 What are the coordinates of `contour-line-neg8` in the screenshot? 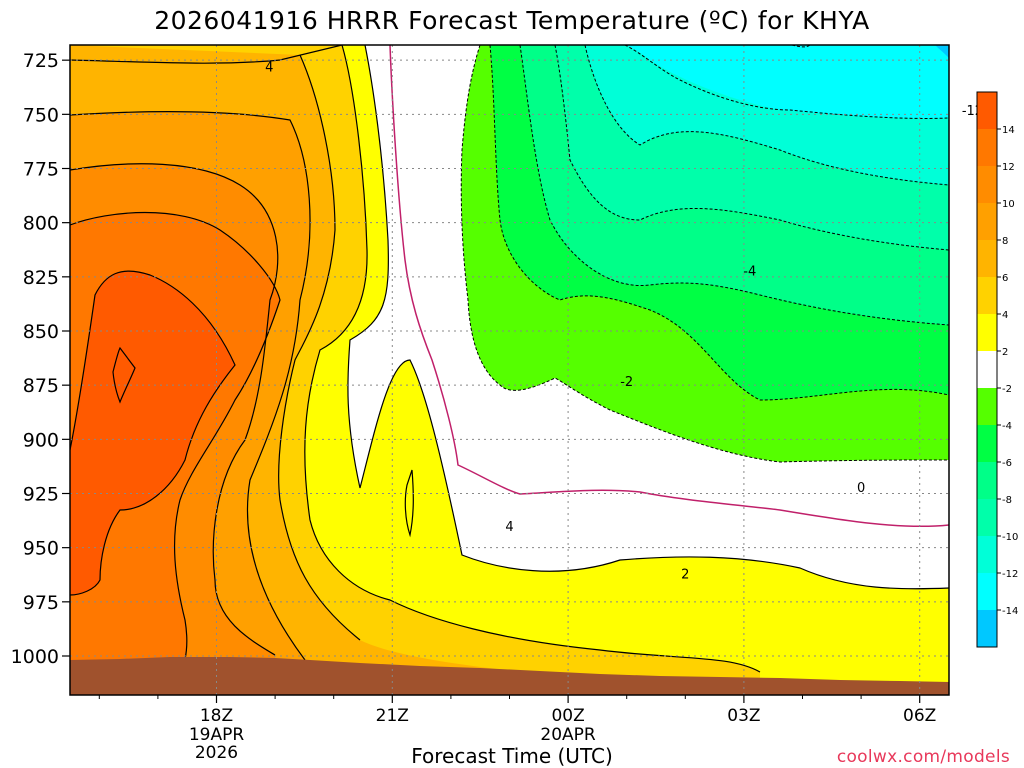 It's located at (751, 148).